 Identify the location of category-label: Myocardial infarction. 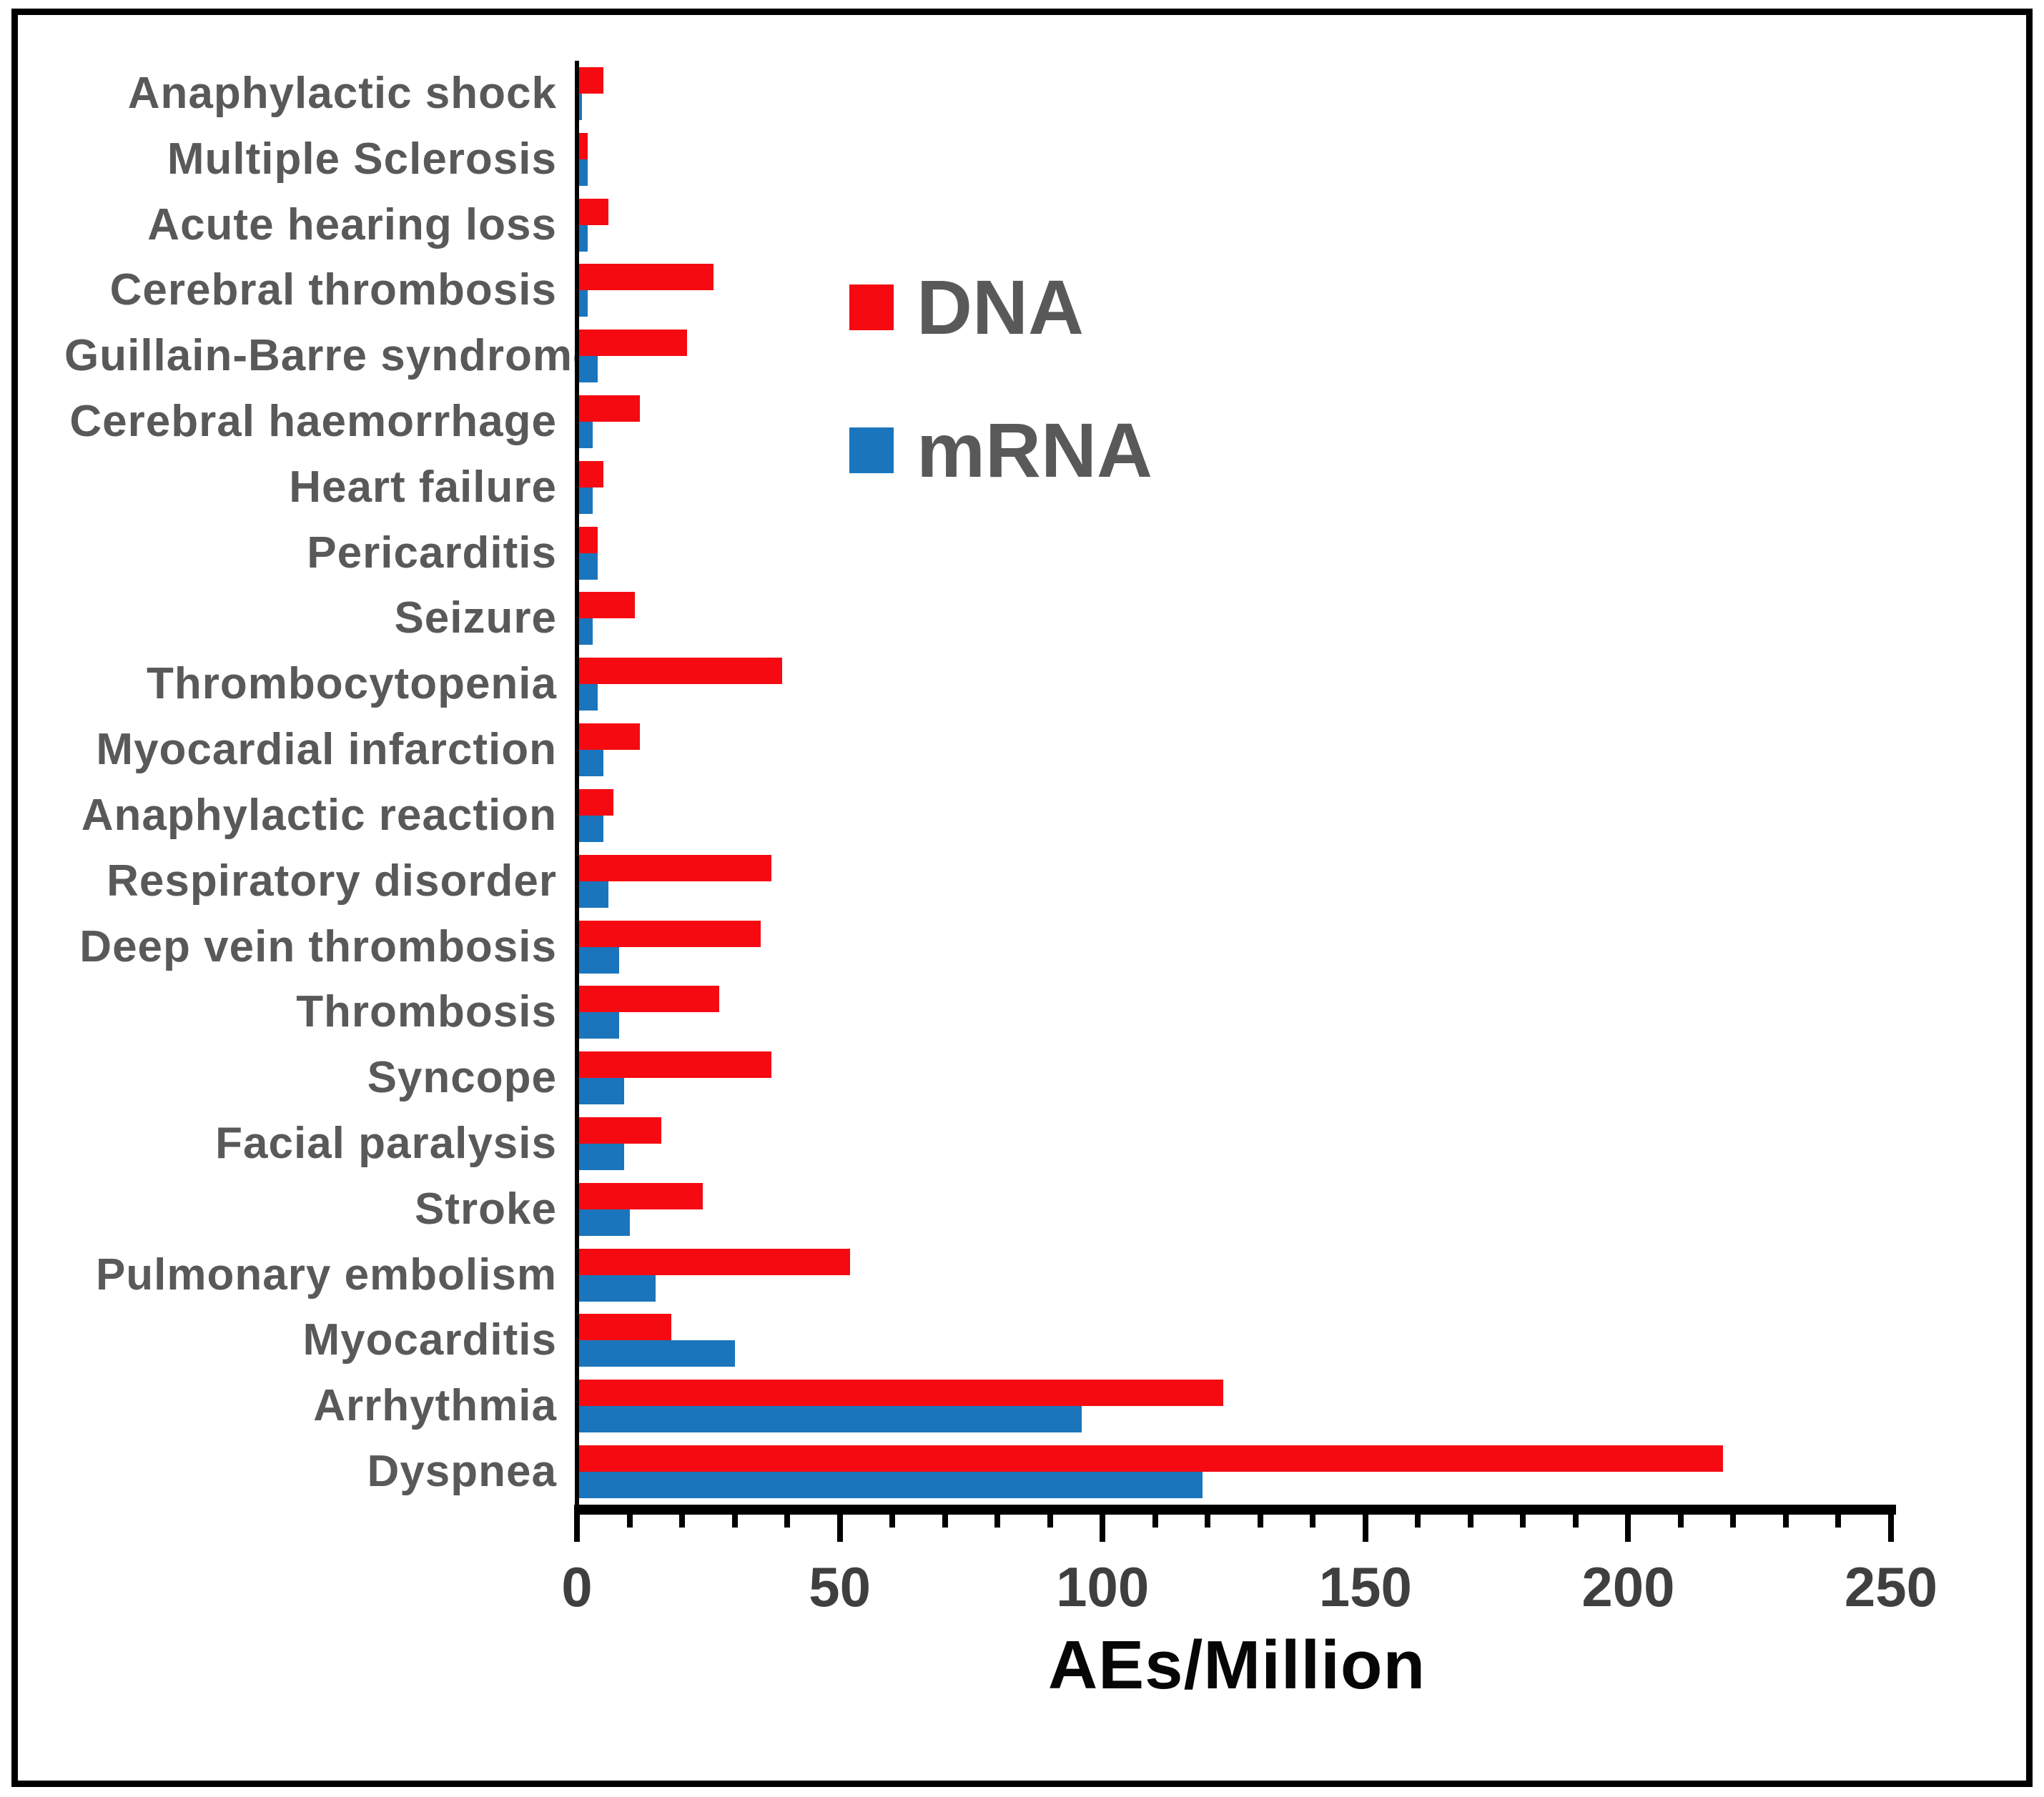
(326, 750).